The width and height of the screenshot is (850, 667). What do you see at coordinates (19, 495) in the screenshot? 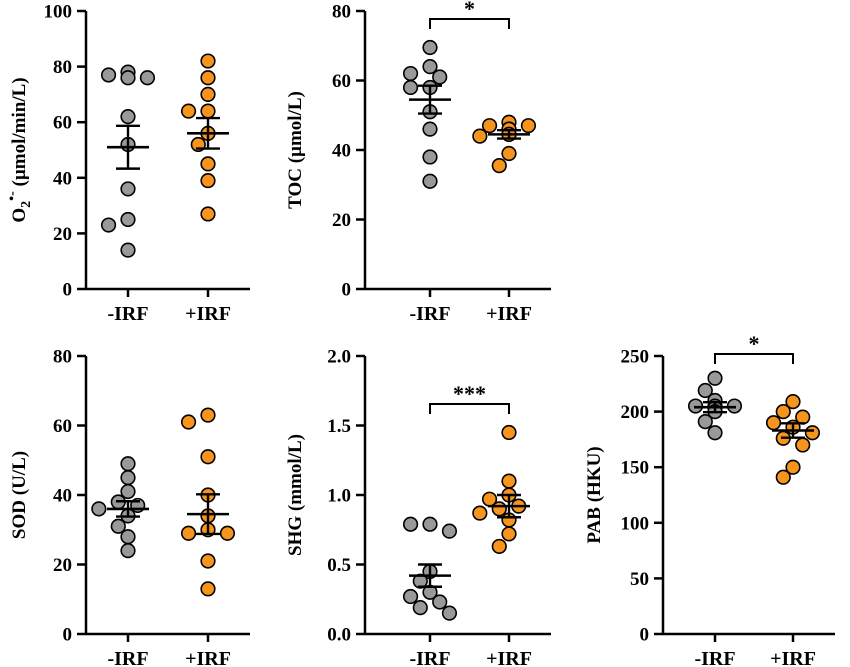
I see `y-axis-label: SOD (U/L)` at bounding box center [19, 495].